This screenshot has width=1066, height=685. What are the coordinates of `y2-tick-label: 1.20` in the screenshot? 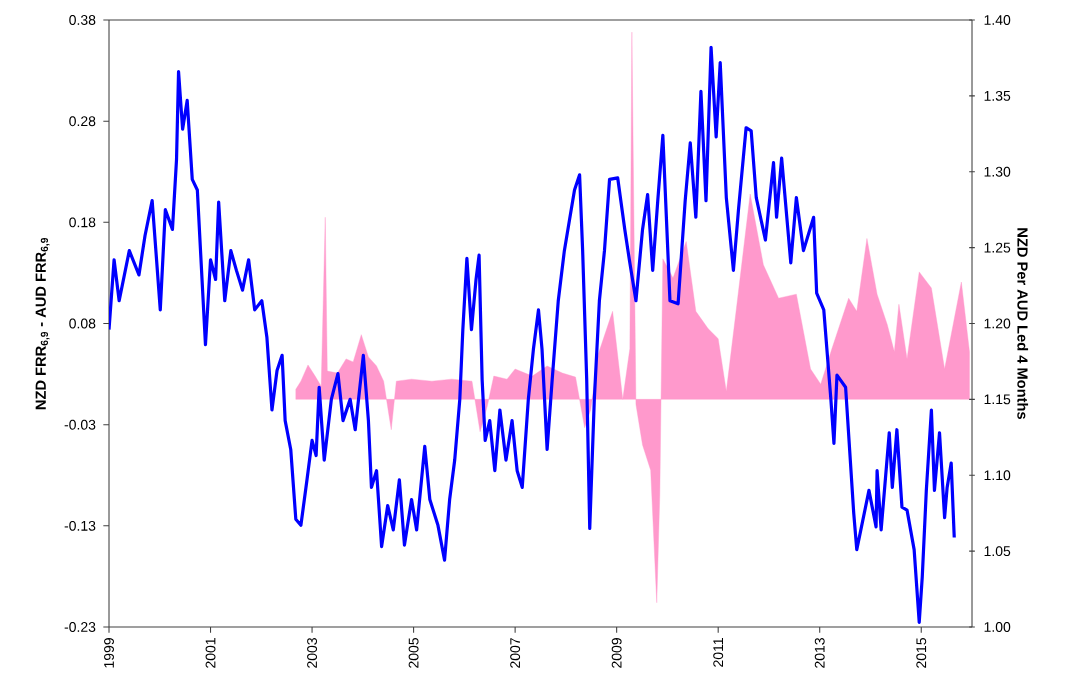 It's located at (997, 323).